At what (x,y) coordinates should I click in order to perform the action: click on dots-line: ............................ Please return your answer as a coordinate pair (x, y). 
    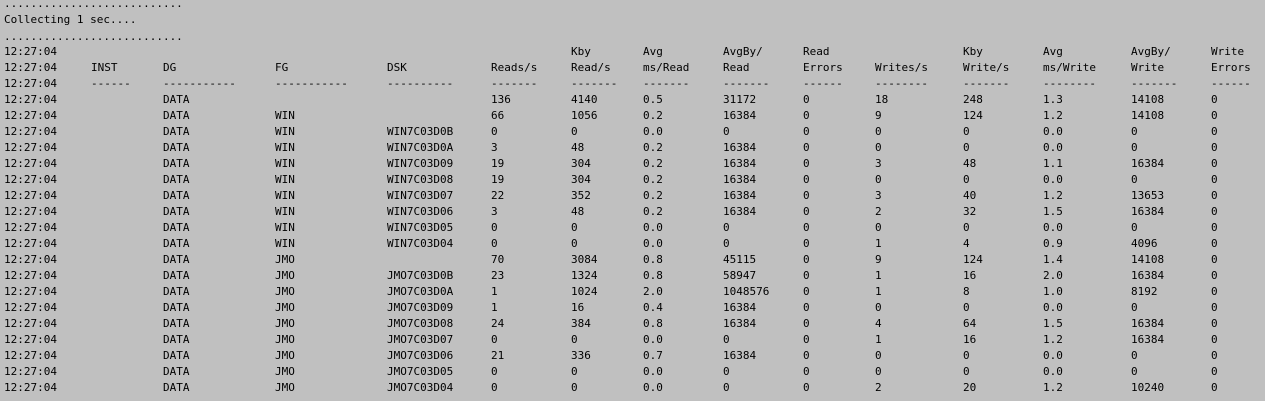
    Looking at the image, I should click on (93, 5).